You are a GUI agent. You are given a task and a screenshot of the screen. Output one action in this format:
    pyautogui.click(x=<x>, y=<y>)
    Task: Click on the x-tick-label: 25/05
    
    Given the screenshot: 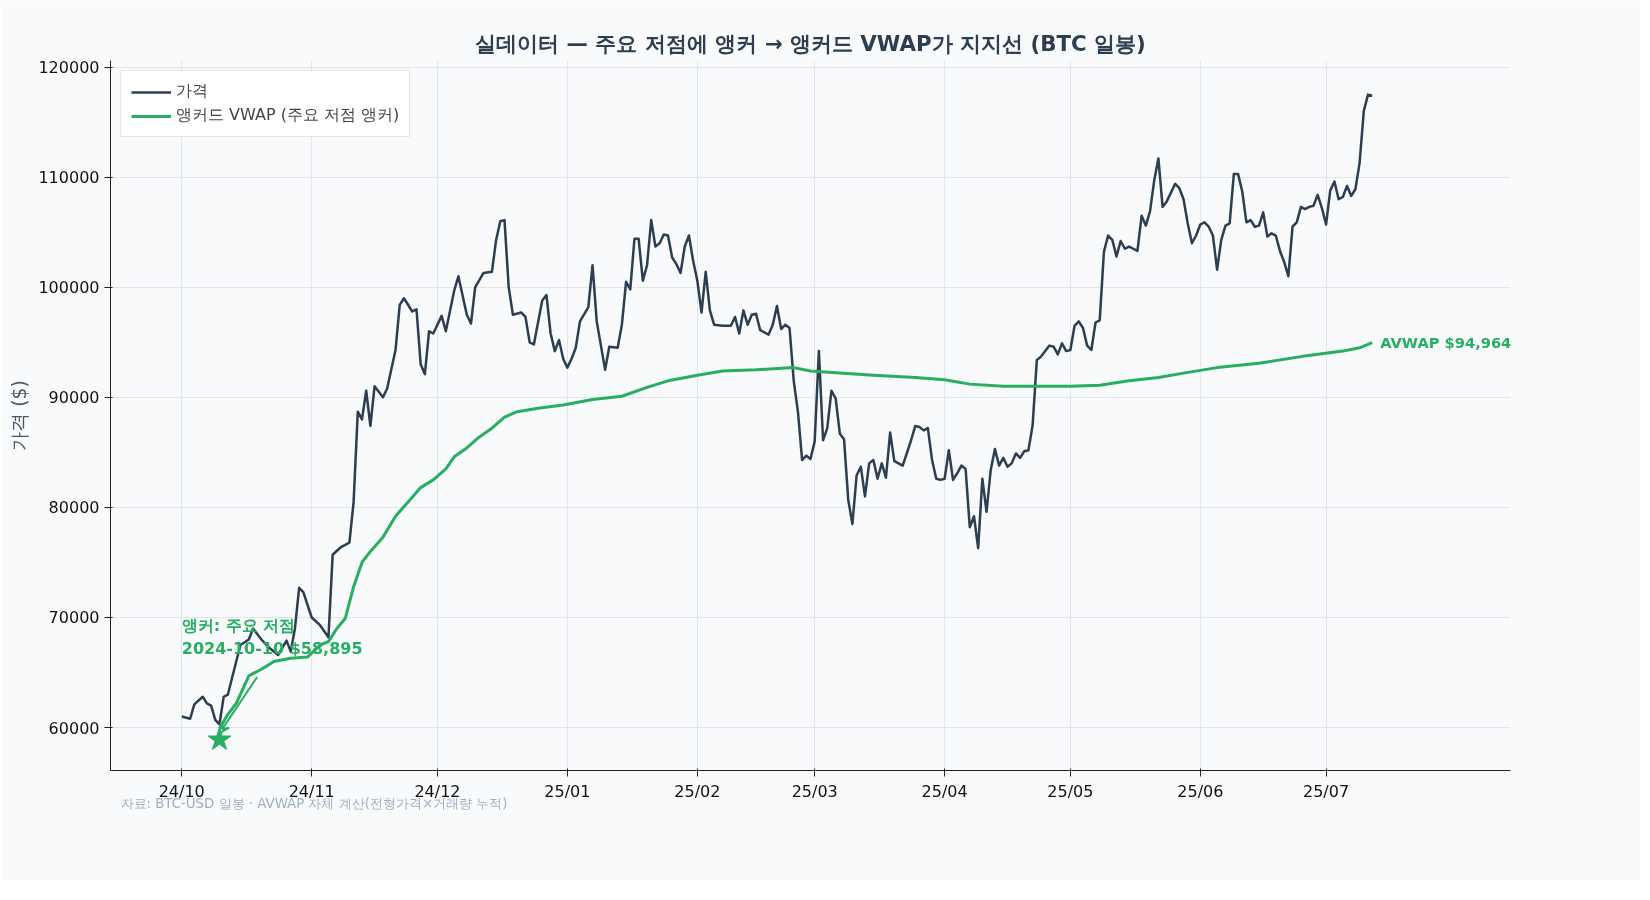 What is the action you would take?
    pyautogui.click(x=1070, y=791)
    